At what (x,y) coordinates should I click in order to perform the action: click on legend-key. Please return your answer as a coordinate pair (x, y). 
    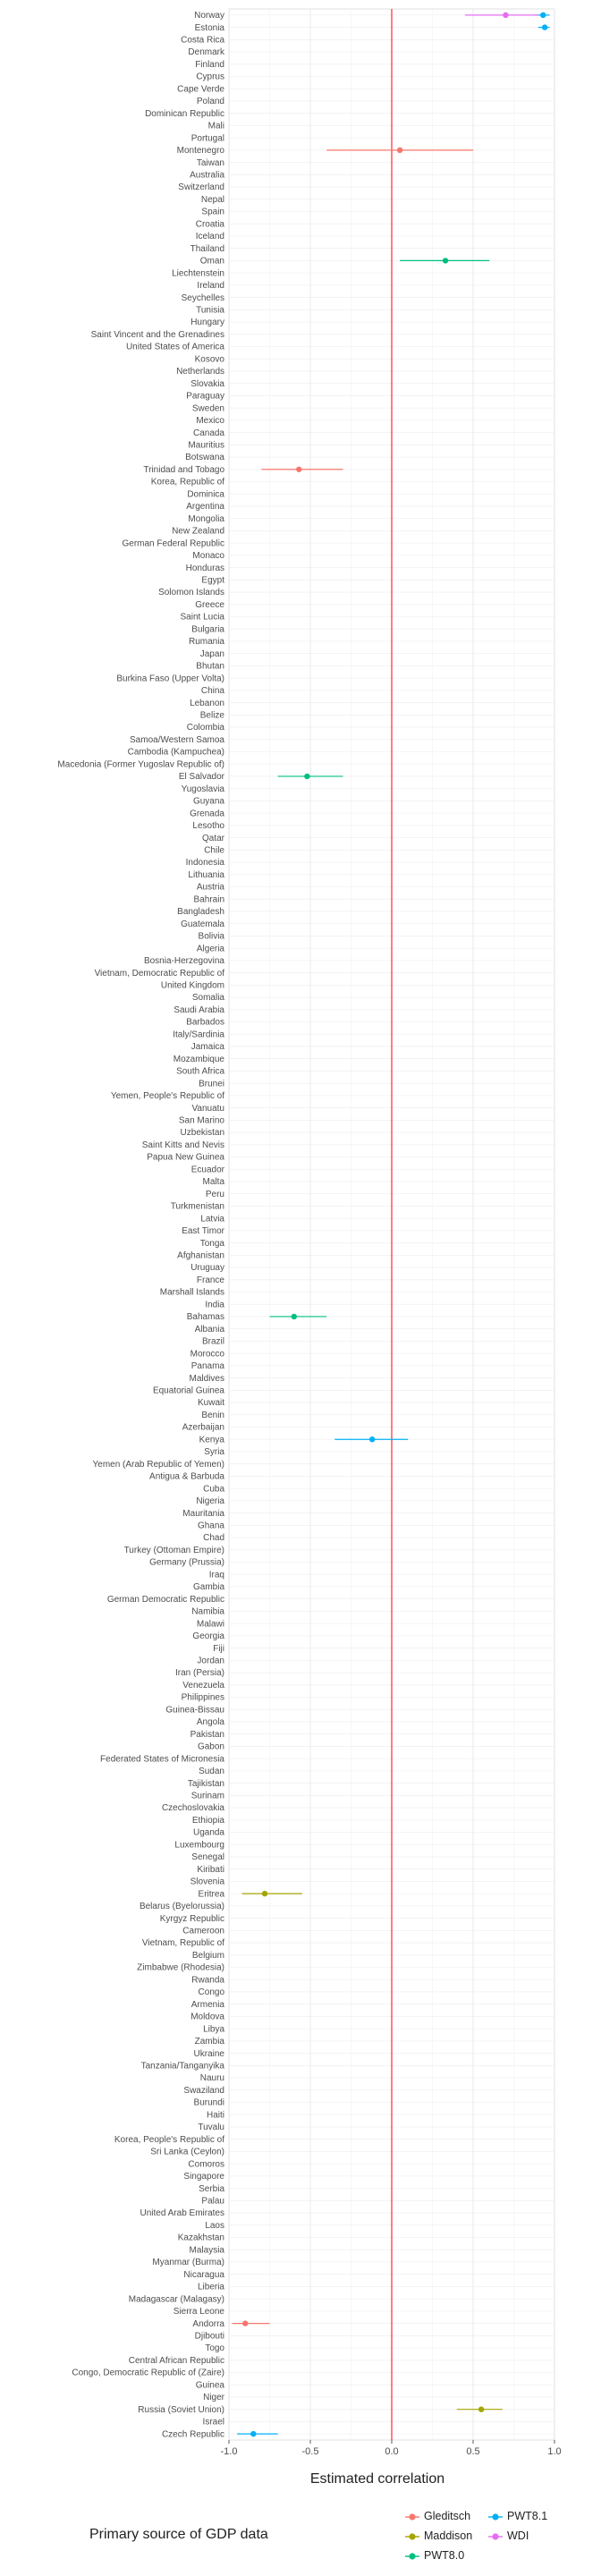
    Looking at the image, I should click on (495, 2536).